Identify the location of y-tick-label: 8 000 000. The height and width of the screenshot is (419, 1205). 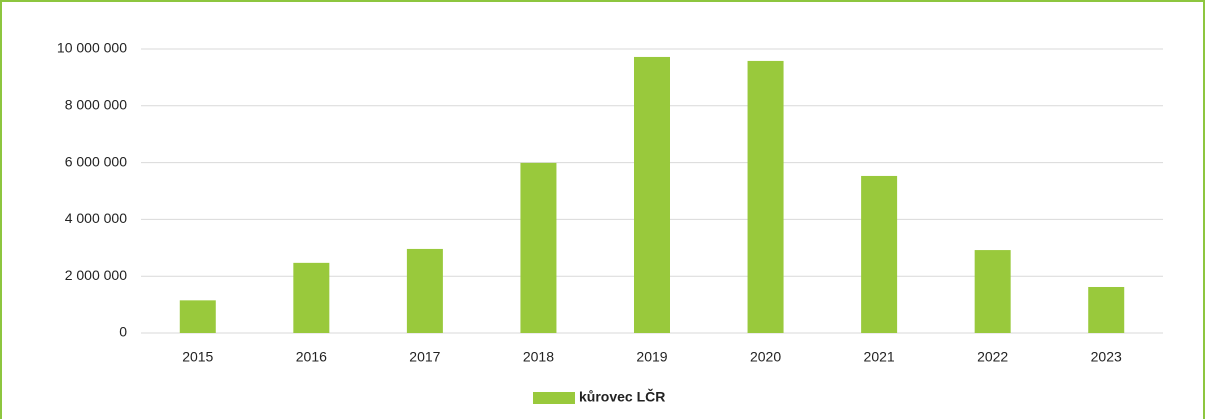
(96, 105).